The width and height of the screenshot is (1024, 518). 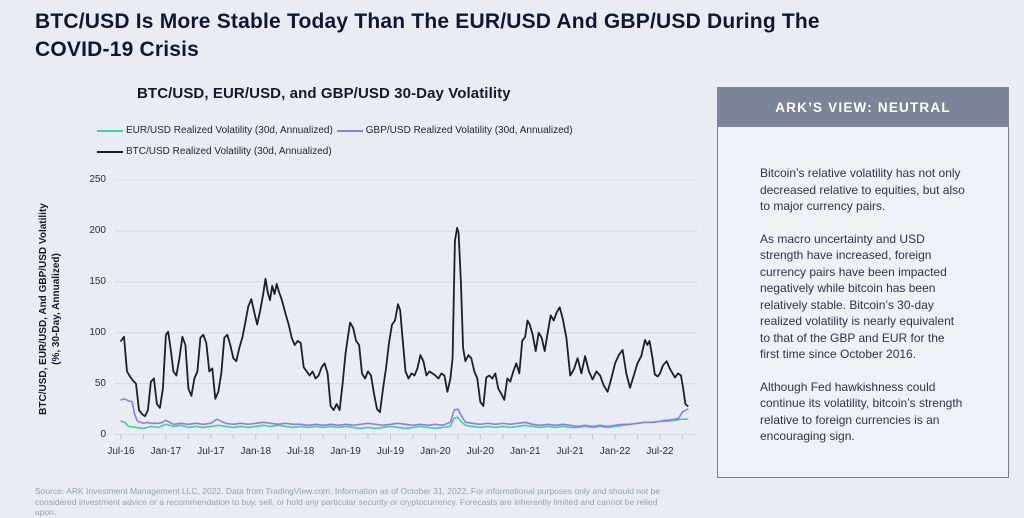 What do you see at coordinates (345, 451) in the screenshot?
I see `x-tick-label-Jan-19: Jan-19` at bounding box center [345, 451].